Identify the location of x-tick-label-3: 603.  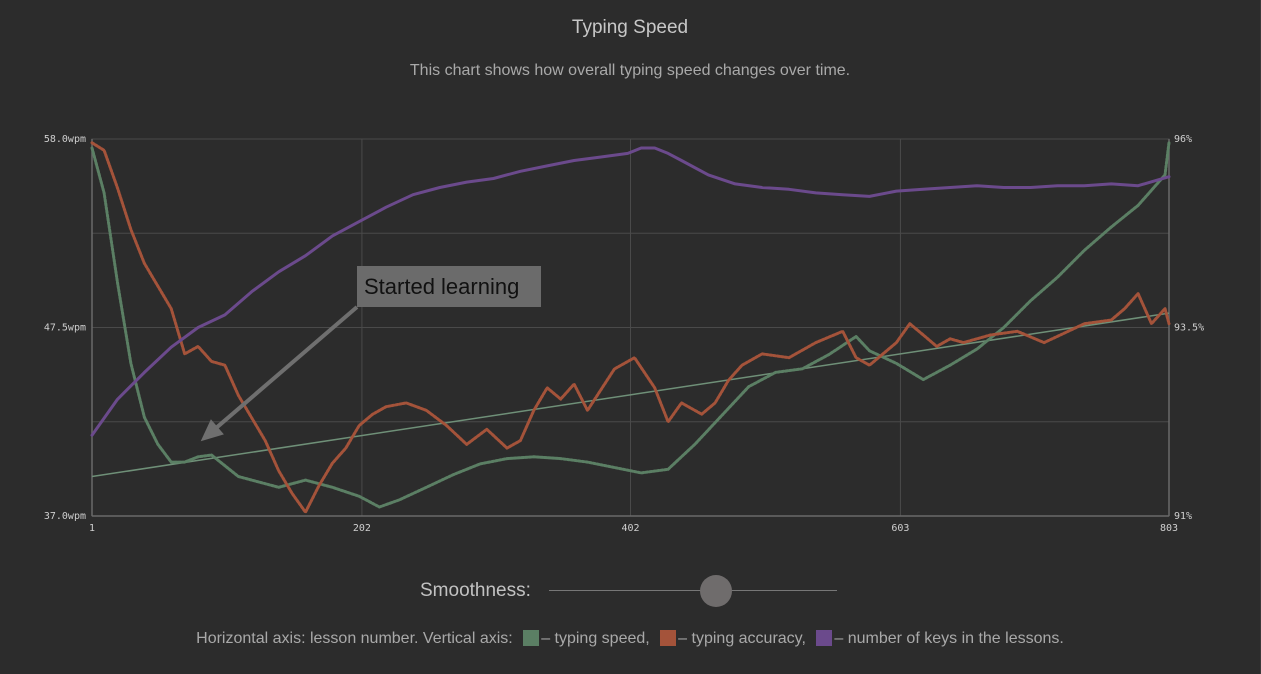
(900, 528).